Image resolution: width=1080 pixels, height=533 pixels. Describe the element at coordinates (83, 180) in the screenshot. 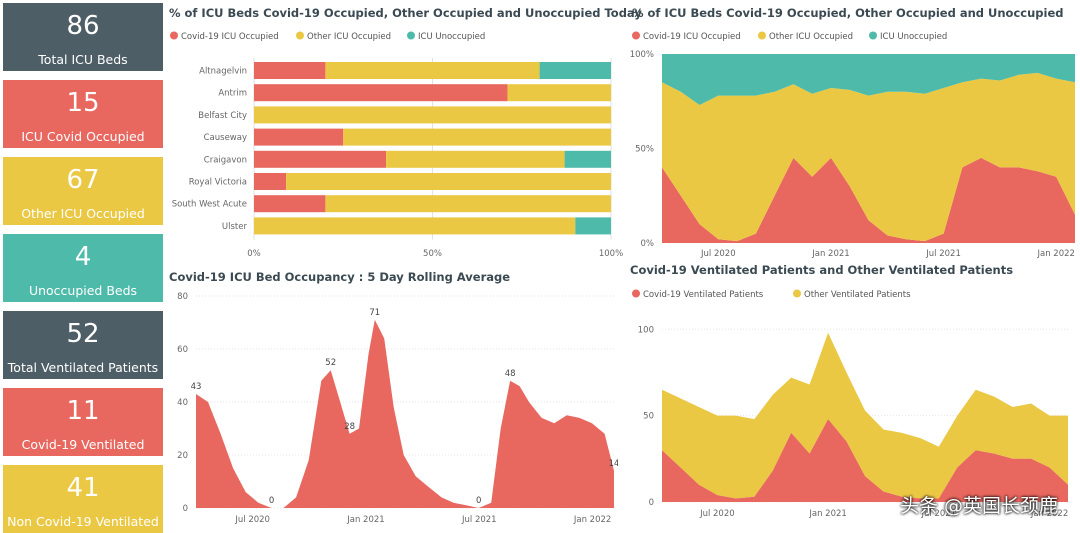

I see `other-icu-occupied-value: 67` at that location.